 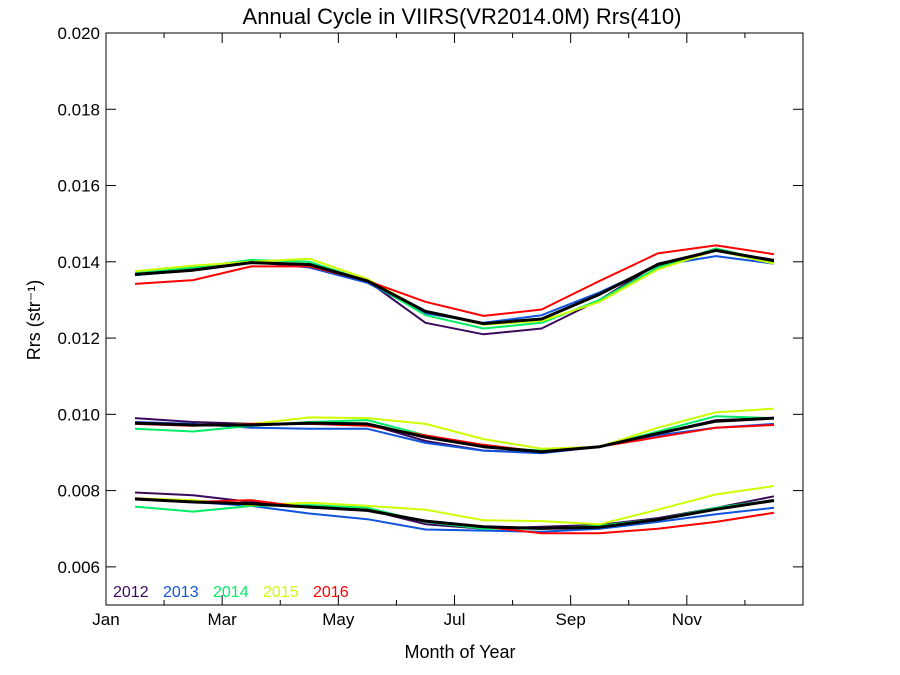 What do you see at coordinates (78, 33) in the screenshot?
I see `y-tick-label: 0.020` at bounding box center [78, 33].